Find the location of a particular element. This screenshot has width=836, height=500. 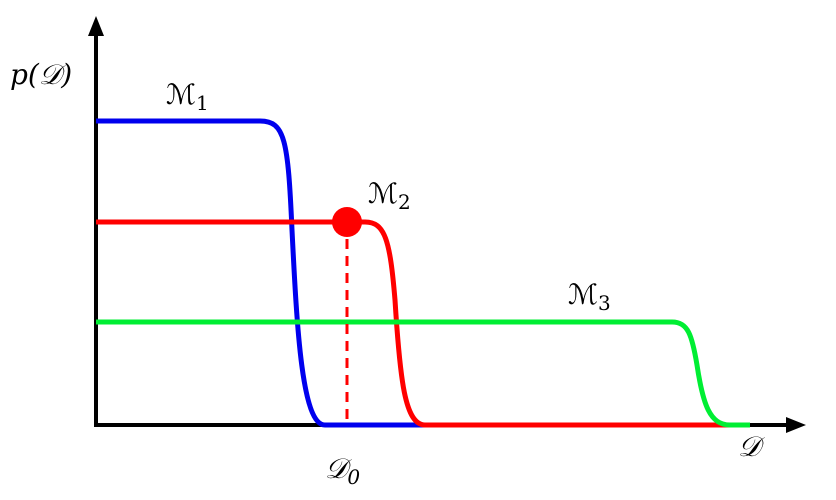

marker-dot is located at coordinates (347, 222).